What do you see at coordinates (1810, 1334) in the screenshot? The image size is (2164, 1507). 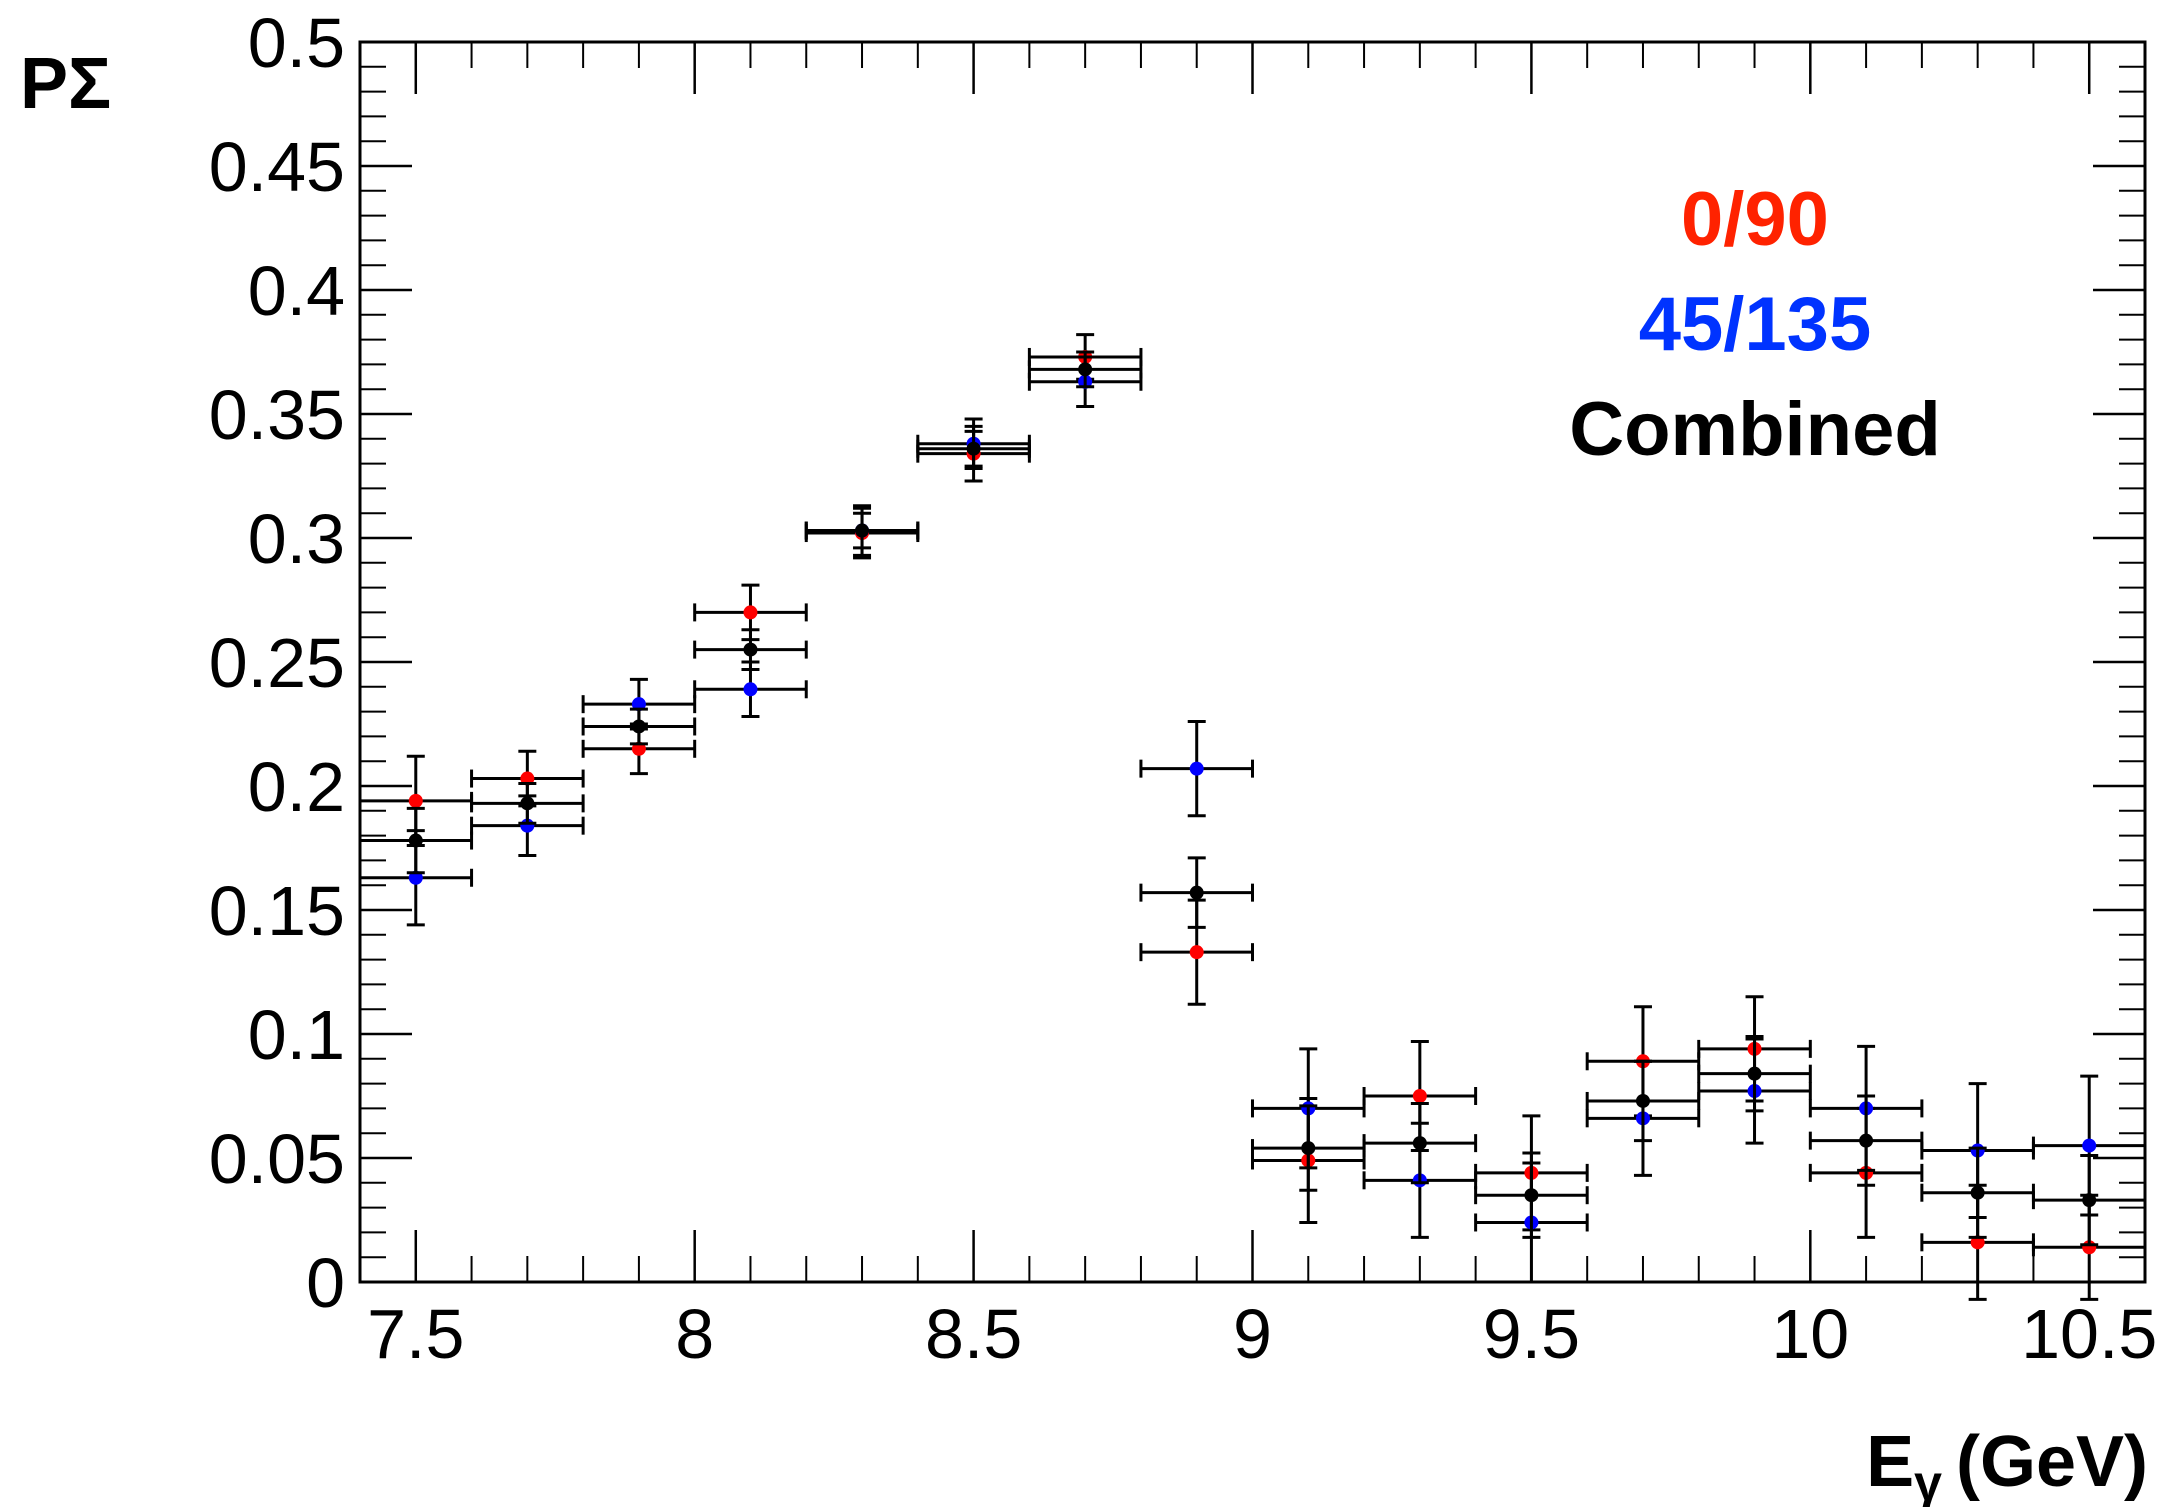 I see `x-tick-label: 10` at bounding box center [1810, 1334].